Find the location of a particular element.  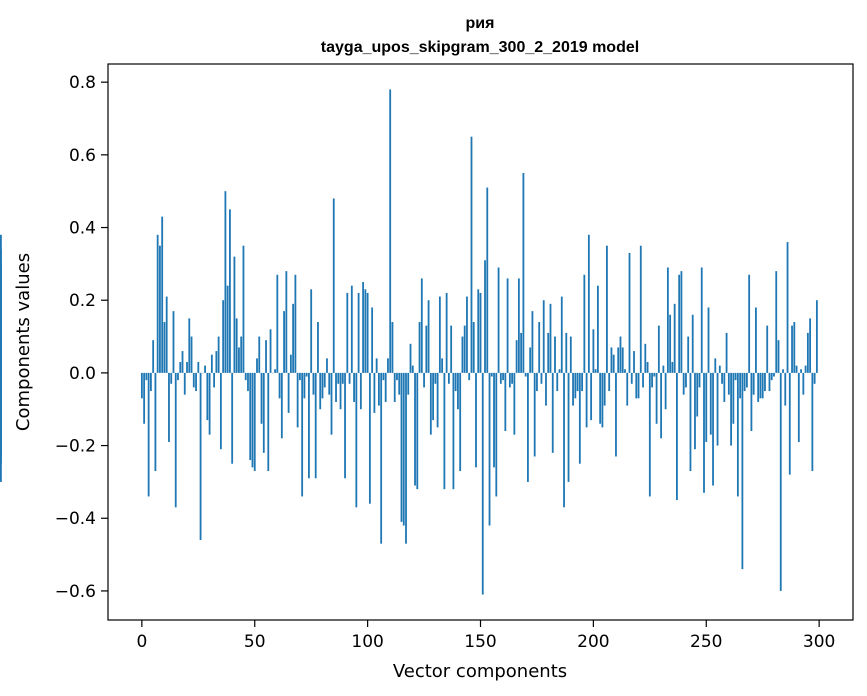

x-tick-label: 300 is located at coordinates (819, 642).